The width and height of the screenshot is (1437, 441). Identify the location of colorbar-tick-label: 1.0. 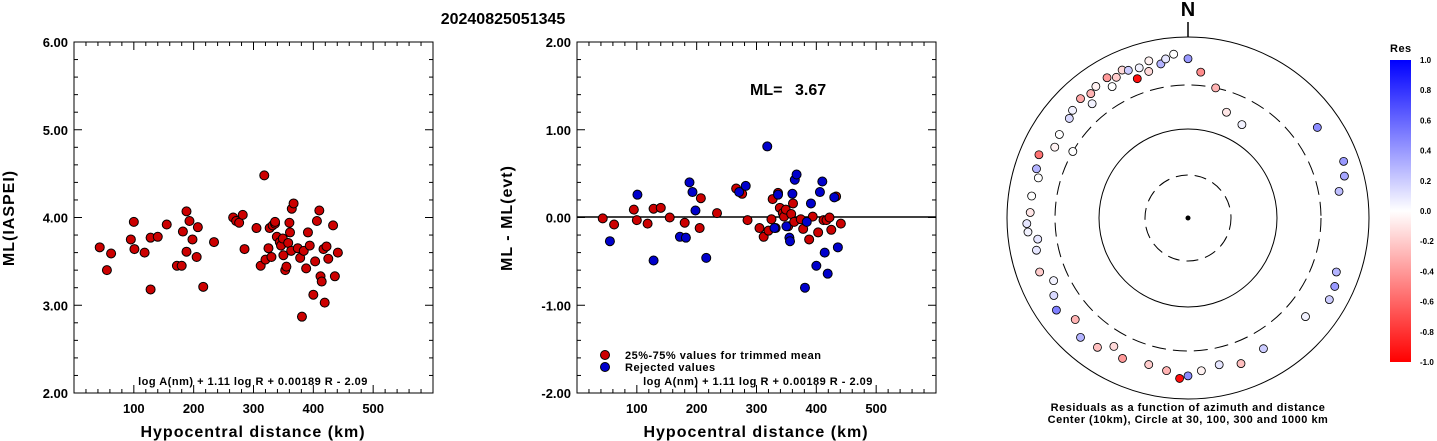
(1426, 60).